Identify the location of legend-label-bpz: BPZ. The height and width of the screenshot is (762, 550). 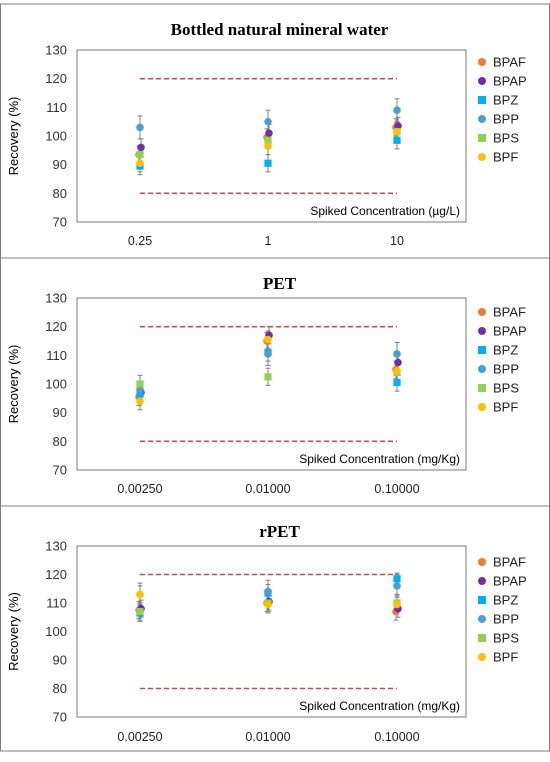
(505, 100).